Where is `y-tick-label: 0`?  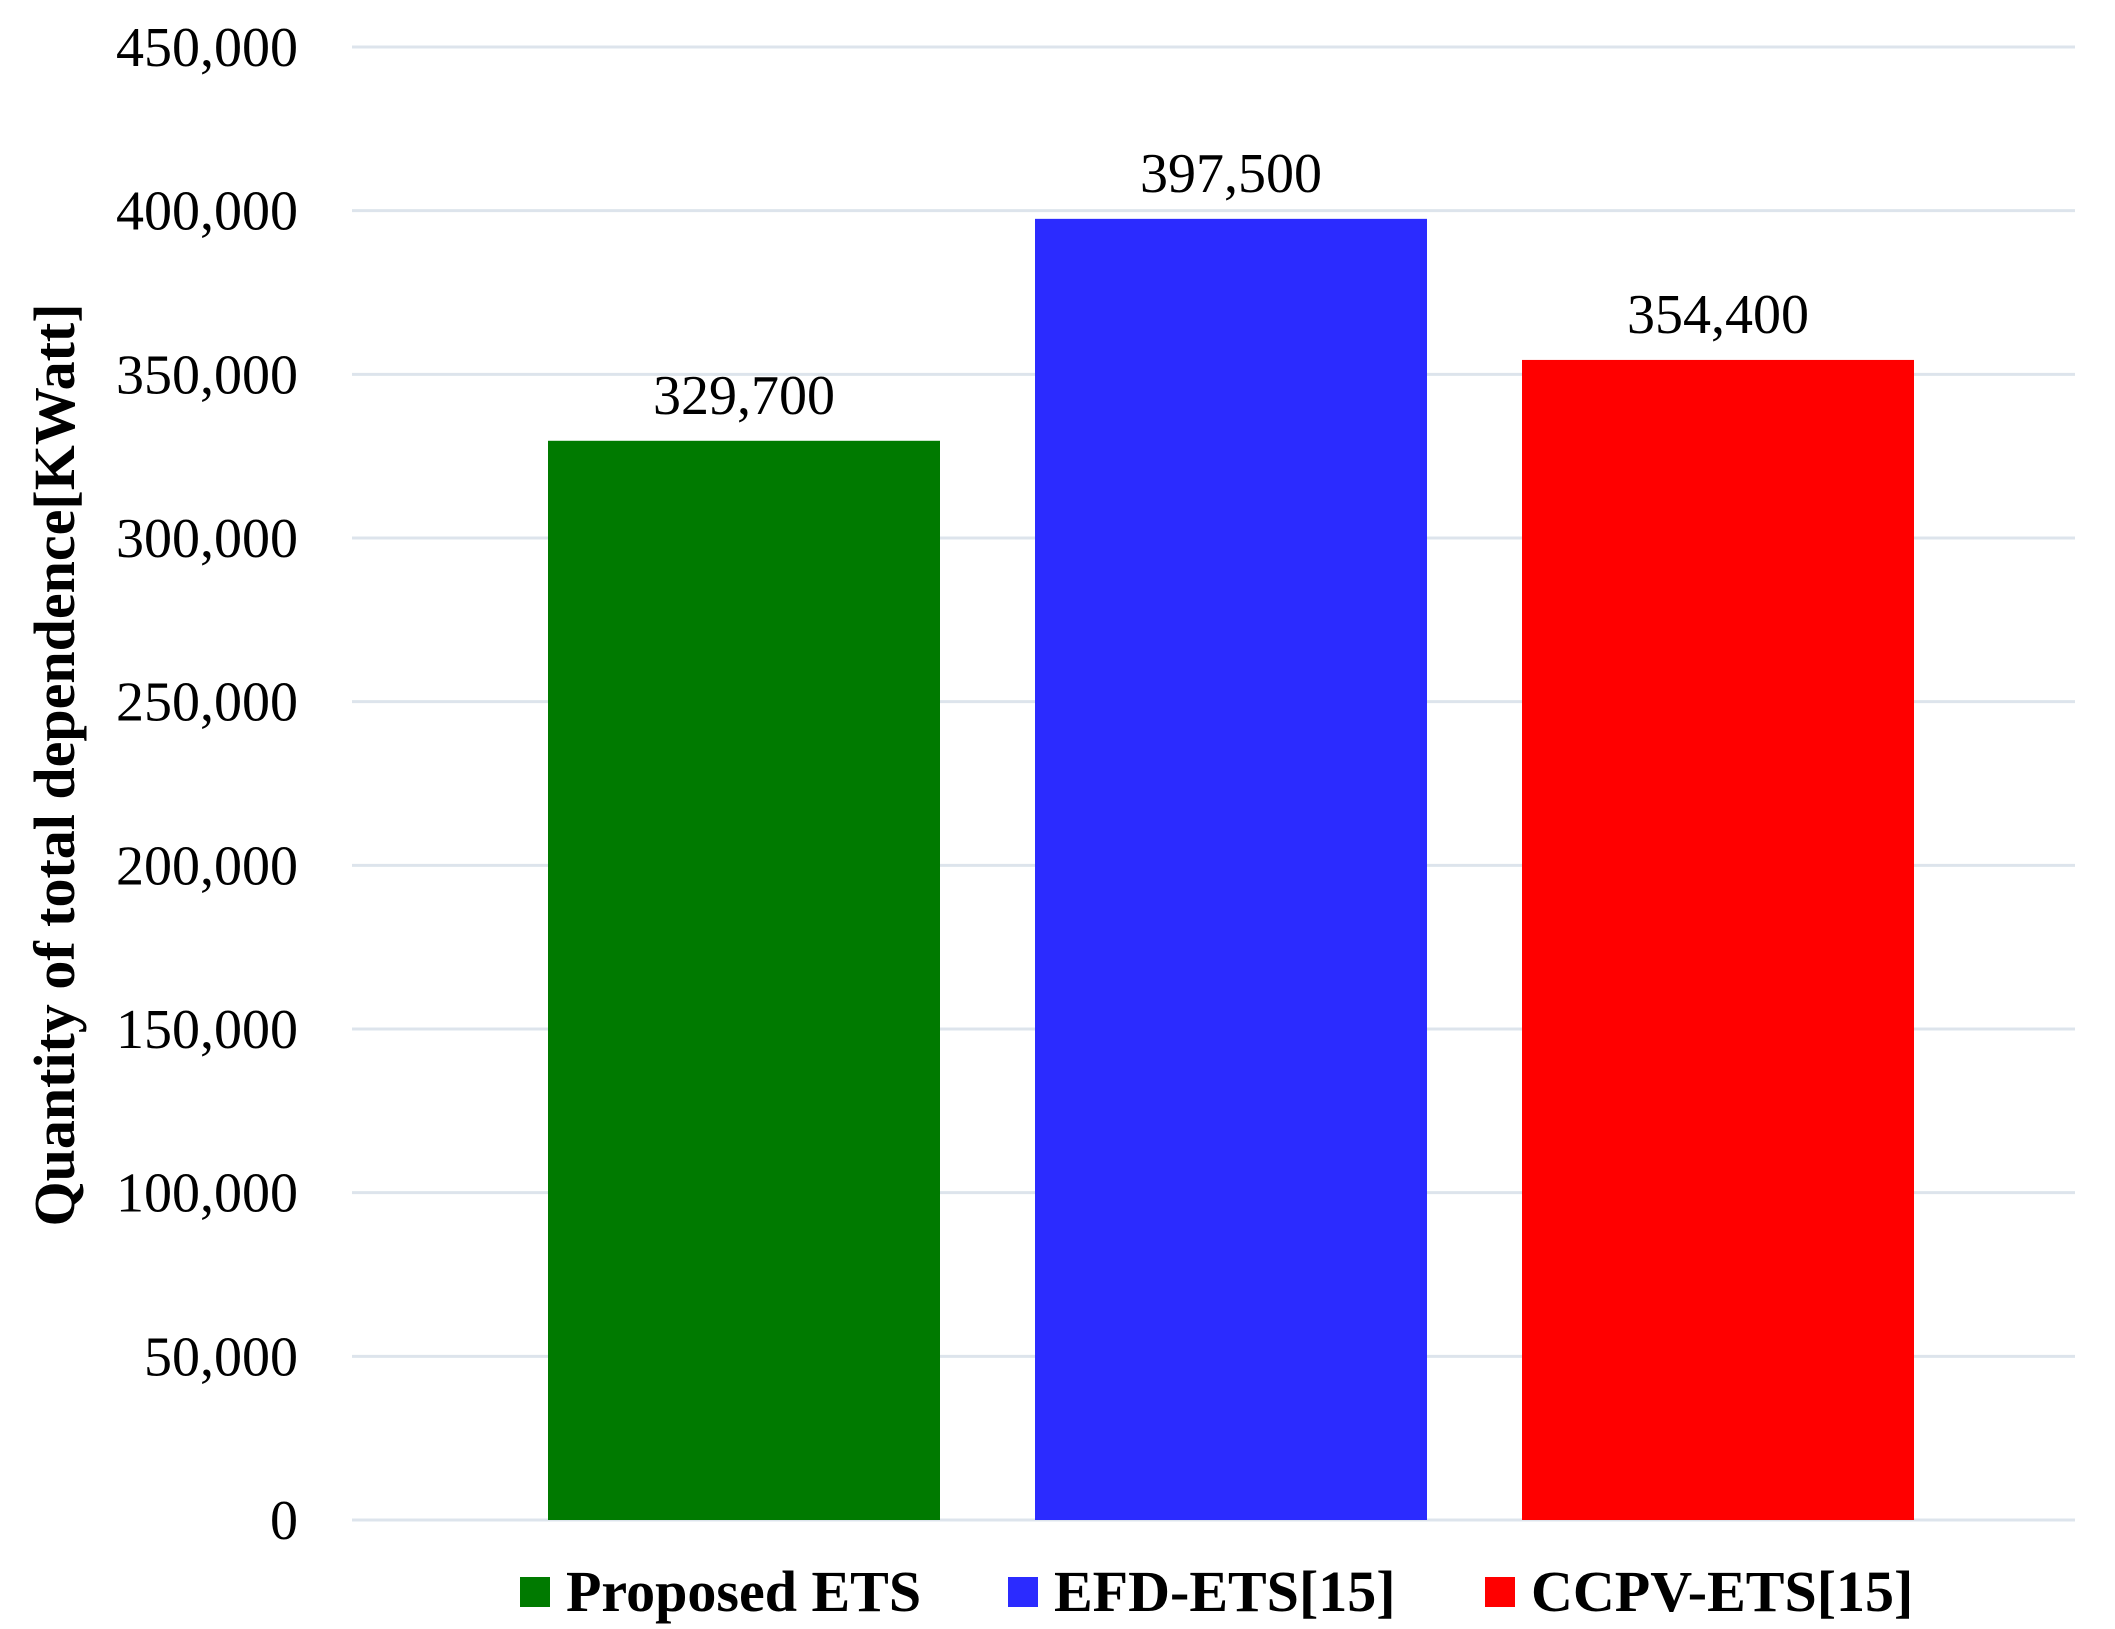 y-tick-label: 0 is located at coordinates (284, 1521).